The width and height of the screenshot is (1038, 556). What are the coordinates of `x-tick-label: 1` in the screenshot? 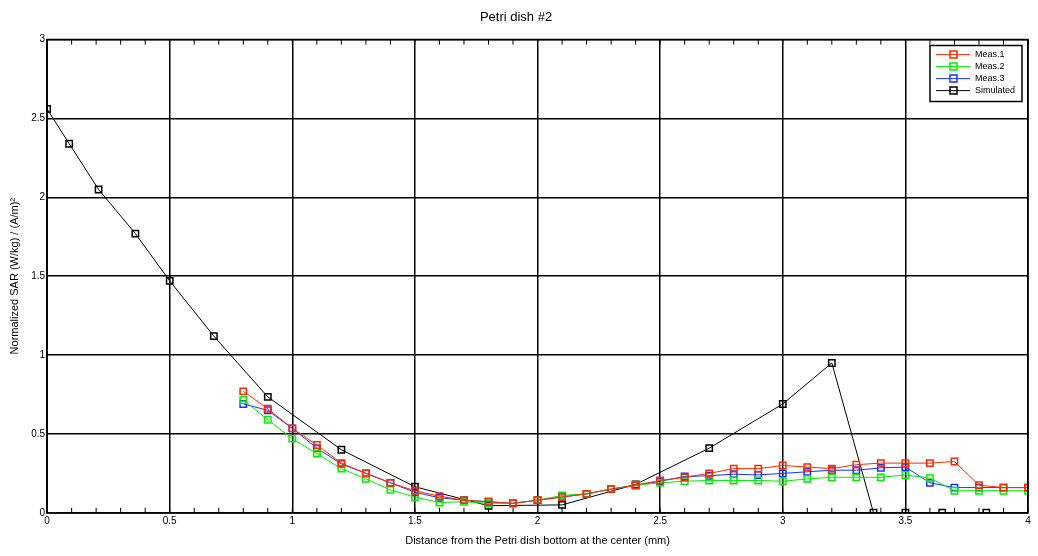 It's located at (292, 520).